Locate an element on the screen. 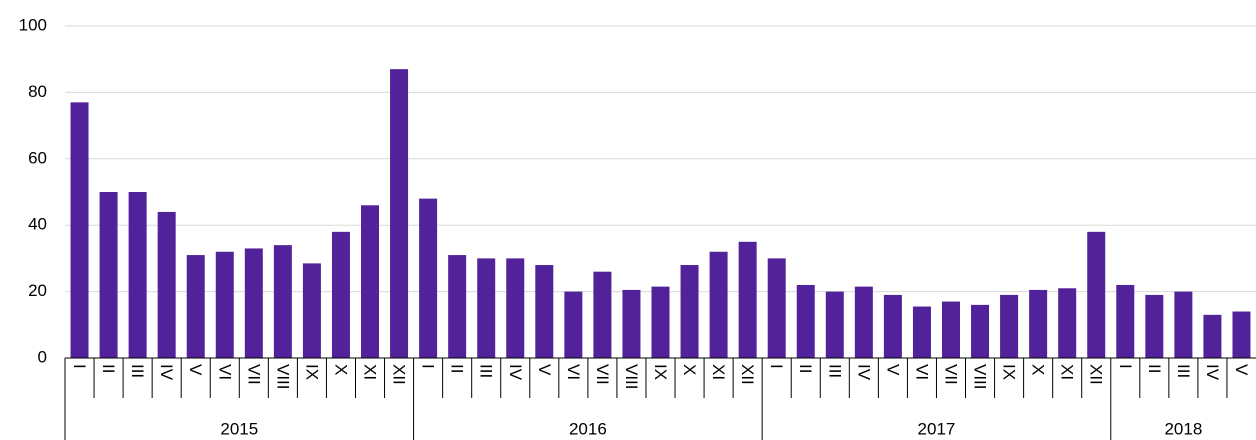 Image resolution: width=1256 pixels, height=440 pixels. y-tick-label: 0 is located at coordinates (42, 356).